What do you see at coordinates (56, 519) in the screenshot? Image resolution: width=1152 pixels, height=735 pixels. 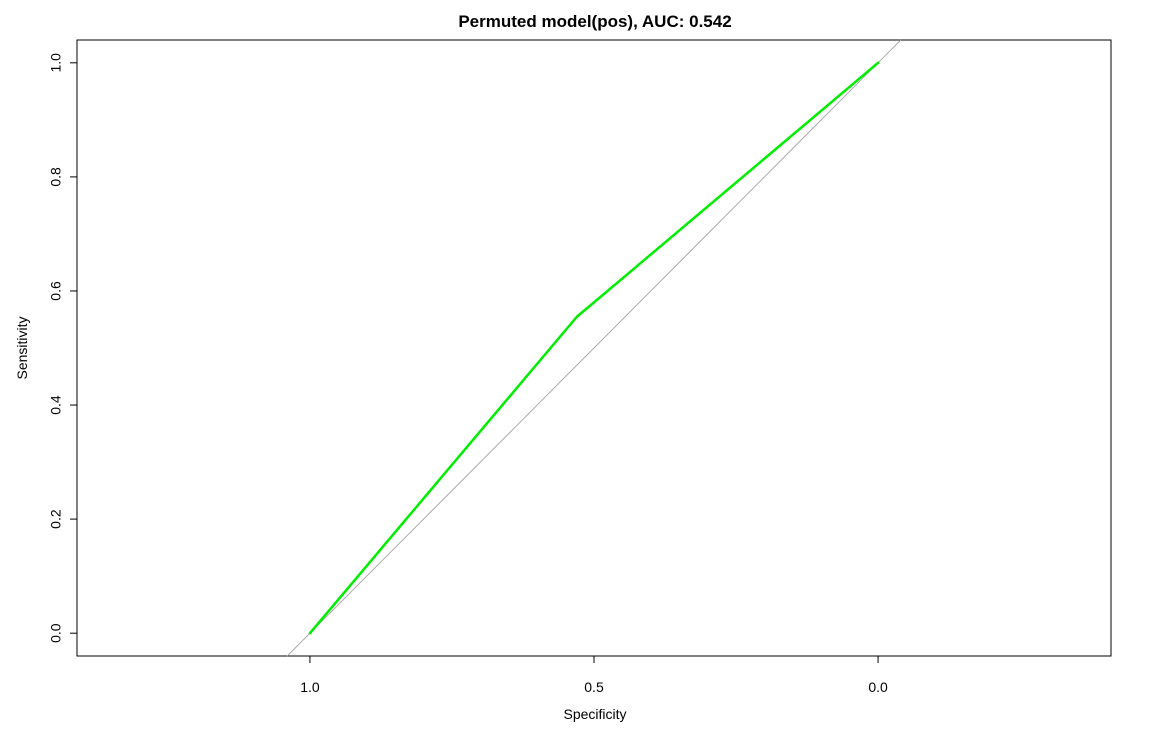 I see `y-tick-label: 0.2` at bounding box center [56, 519].